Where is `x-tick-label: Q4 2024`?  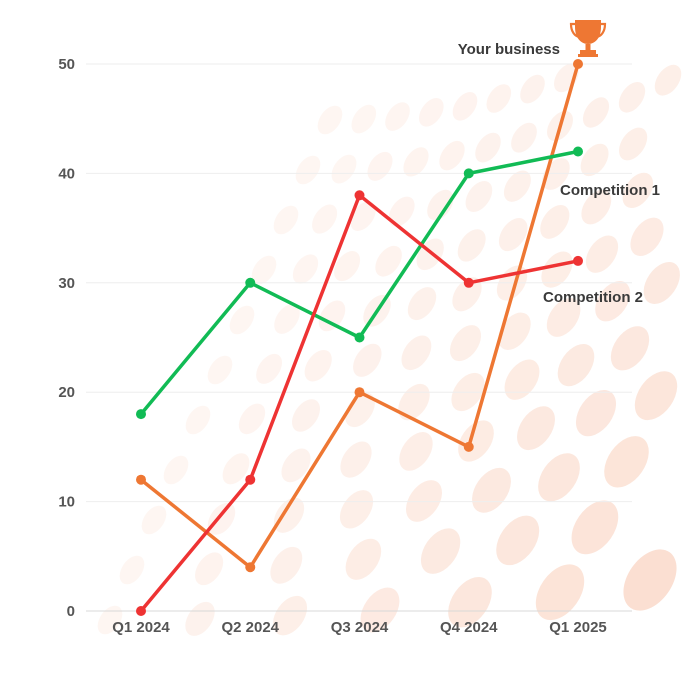
x-tick-label: Q4 2024 is located at coordinates (469, 627).